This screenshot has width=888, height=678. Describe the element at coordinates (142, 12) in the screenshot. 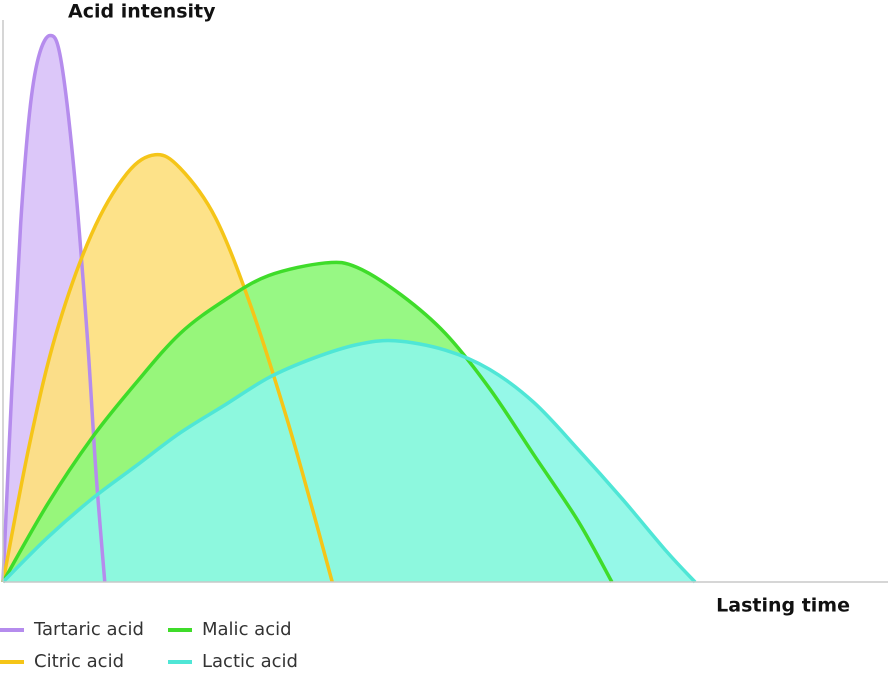

I see `y-axis-title: Acid intensity` at that location.